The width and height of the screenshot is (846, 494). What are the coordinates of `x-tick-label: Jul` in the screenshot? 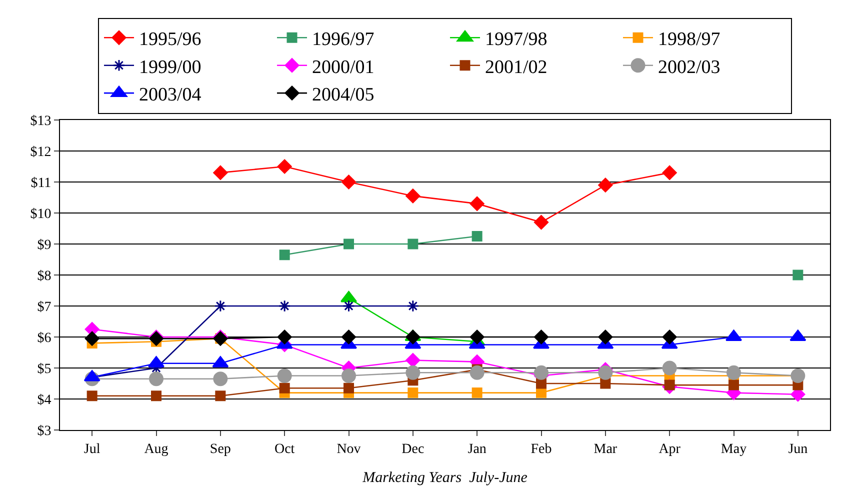 It's located at (92, 449).